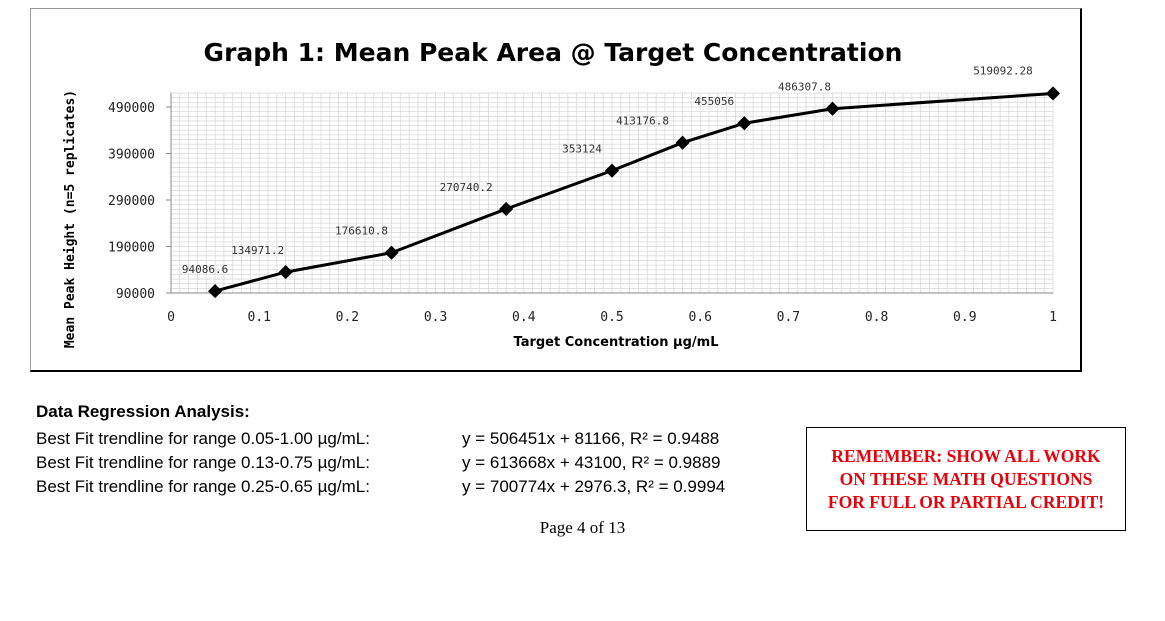 The width and height of the screenshot is (1165, 621). Describe the element at coordinates (582, 527) in the screenshot. I see `page-number: Page 4 of 13` at that location.